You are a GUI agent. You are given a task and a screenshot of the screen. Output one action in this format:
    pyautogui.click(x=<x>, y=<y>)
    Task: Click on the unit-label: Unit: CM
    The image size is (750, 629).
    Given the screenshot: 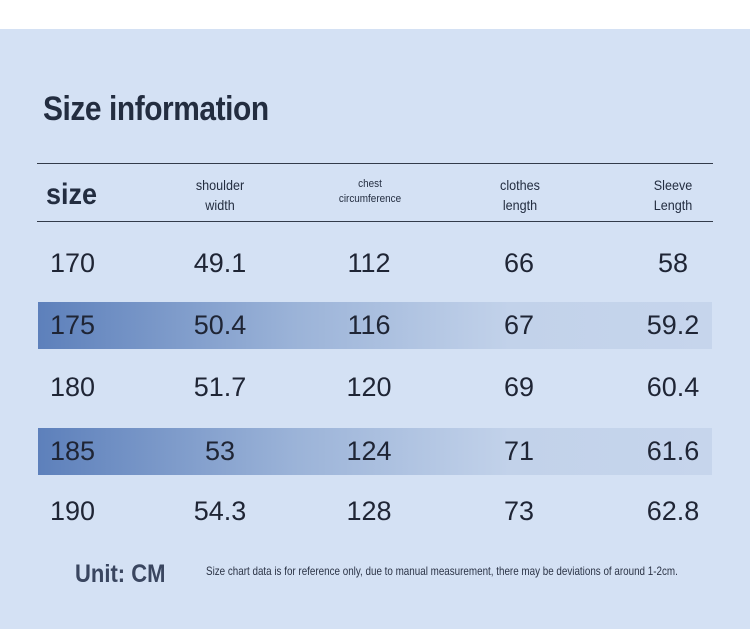 What is the action you would take?
    pyautogui.click(x=120, y=574)
    